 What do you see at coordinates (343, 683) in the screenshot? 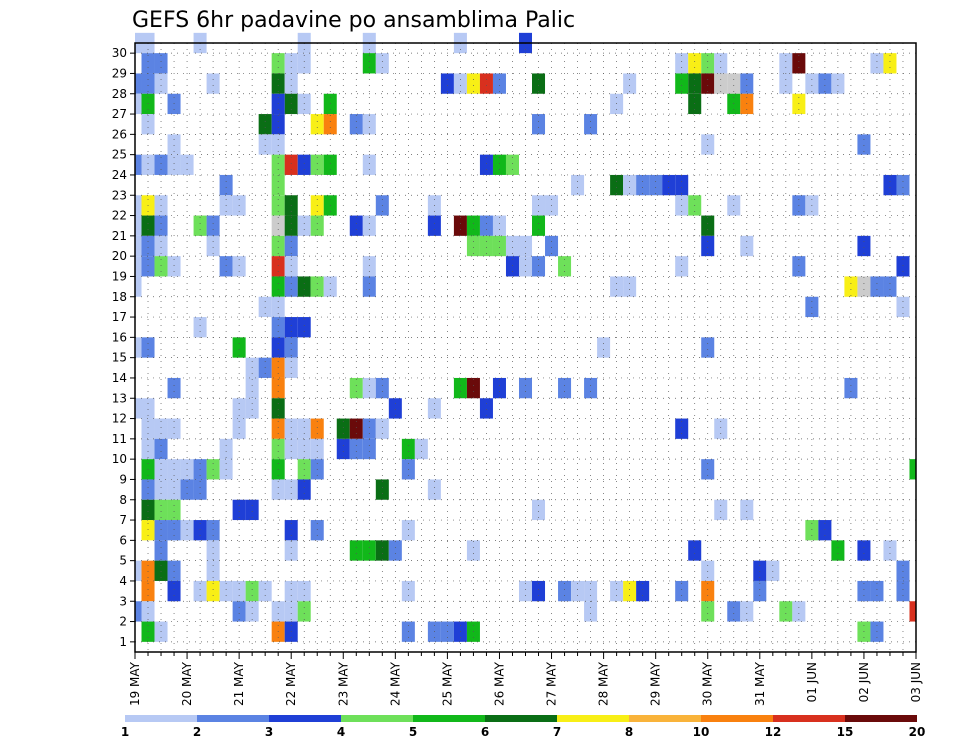
I see `x-tick-label: 23 MAY` at bounding box center [343, 683].